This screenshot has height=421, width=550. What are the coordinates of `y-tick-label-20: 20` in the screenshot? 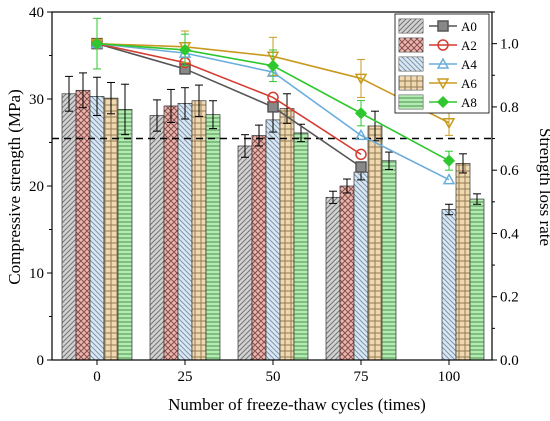 It's located at (36, 187).